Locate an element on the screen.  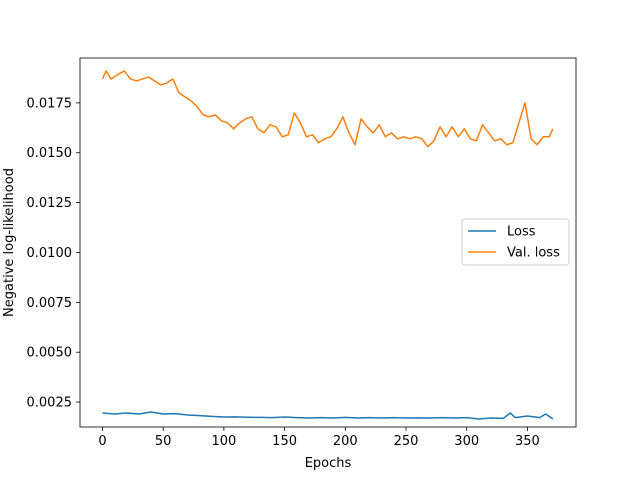
y-tick-label: 0.0175 is located at coordinates (50, 103).